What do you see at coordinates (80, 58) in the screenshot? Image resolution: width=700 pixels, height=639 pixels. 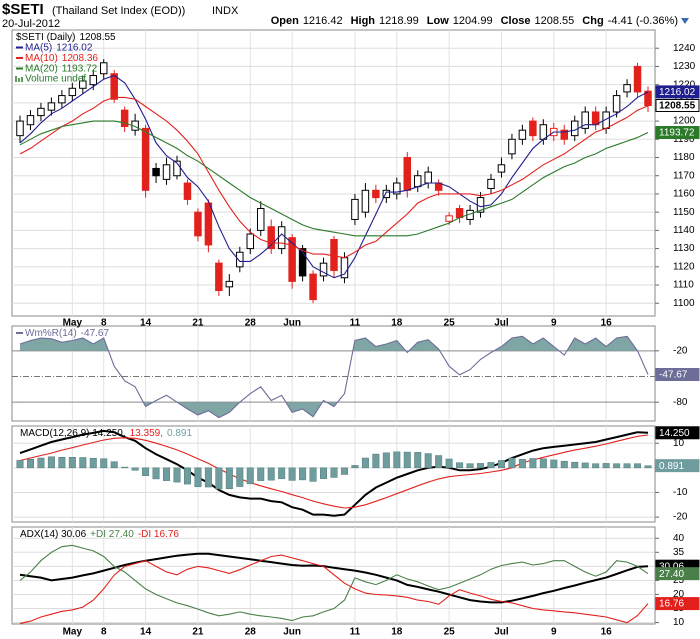 I see `legend-value: 1208.36` at bounding box center [80, 58].